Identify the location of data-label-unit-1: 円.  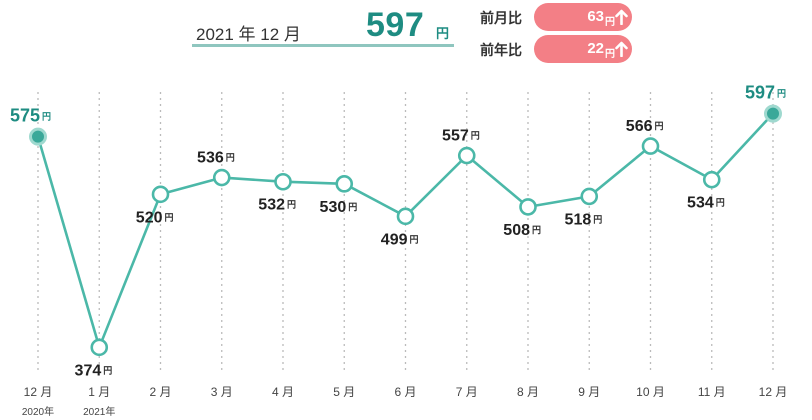
(107, 370).